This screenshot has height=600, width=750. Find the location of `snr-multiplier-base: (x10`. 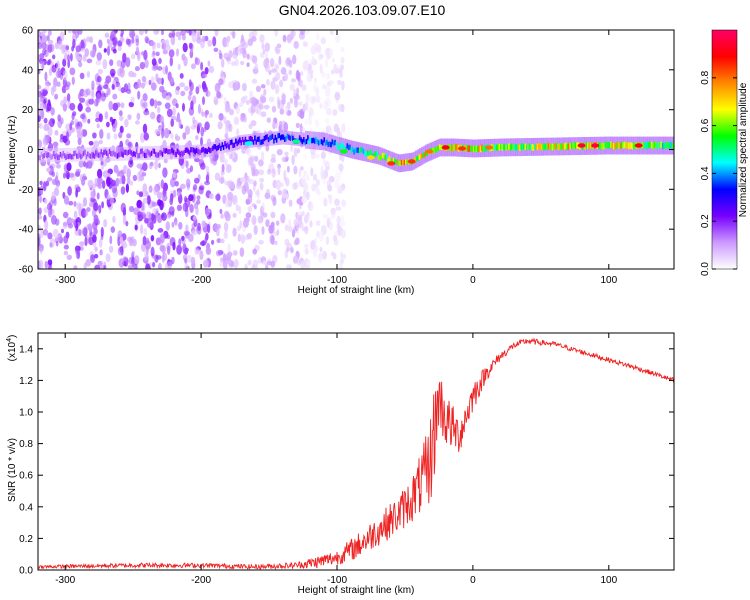

snr-multiplier-base: (x10 is located at coordinates (12, 351).